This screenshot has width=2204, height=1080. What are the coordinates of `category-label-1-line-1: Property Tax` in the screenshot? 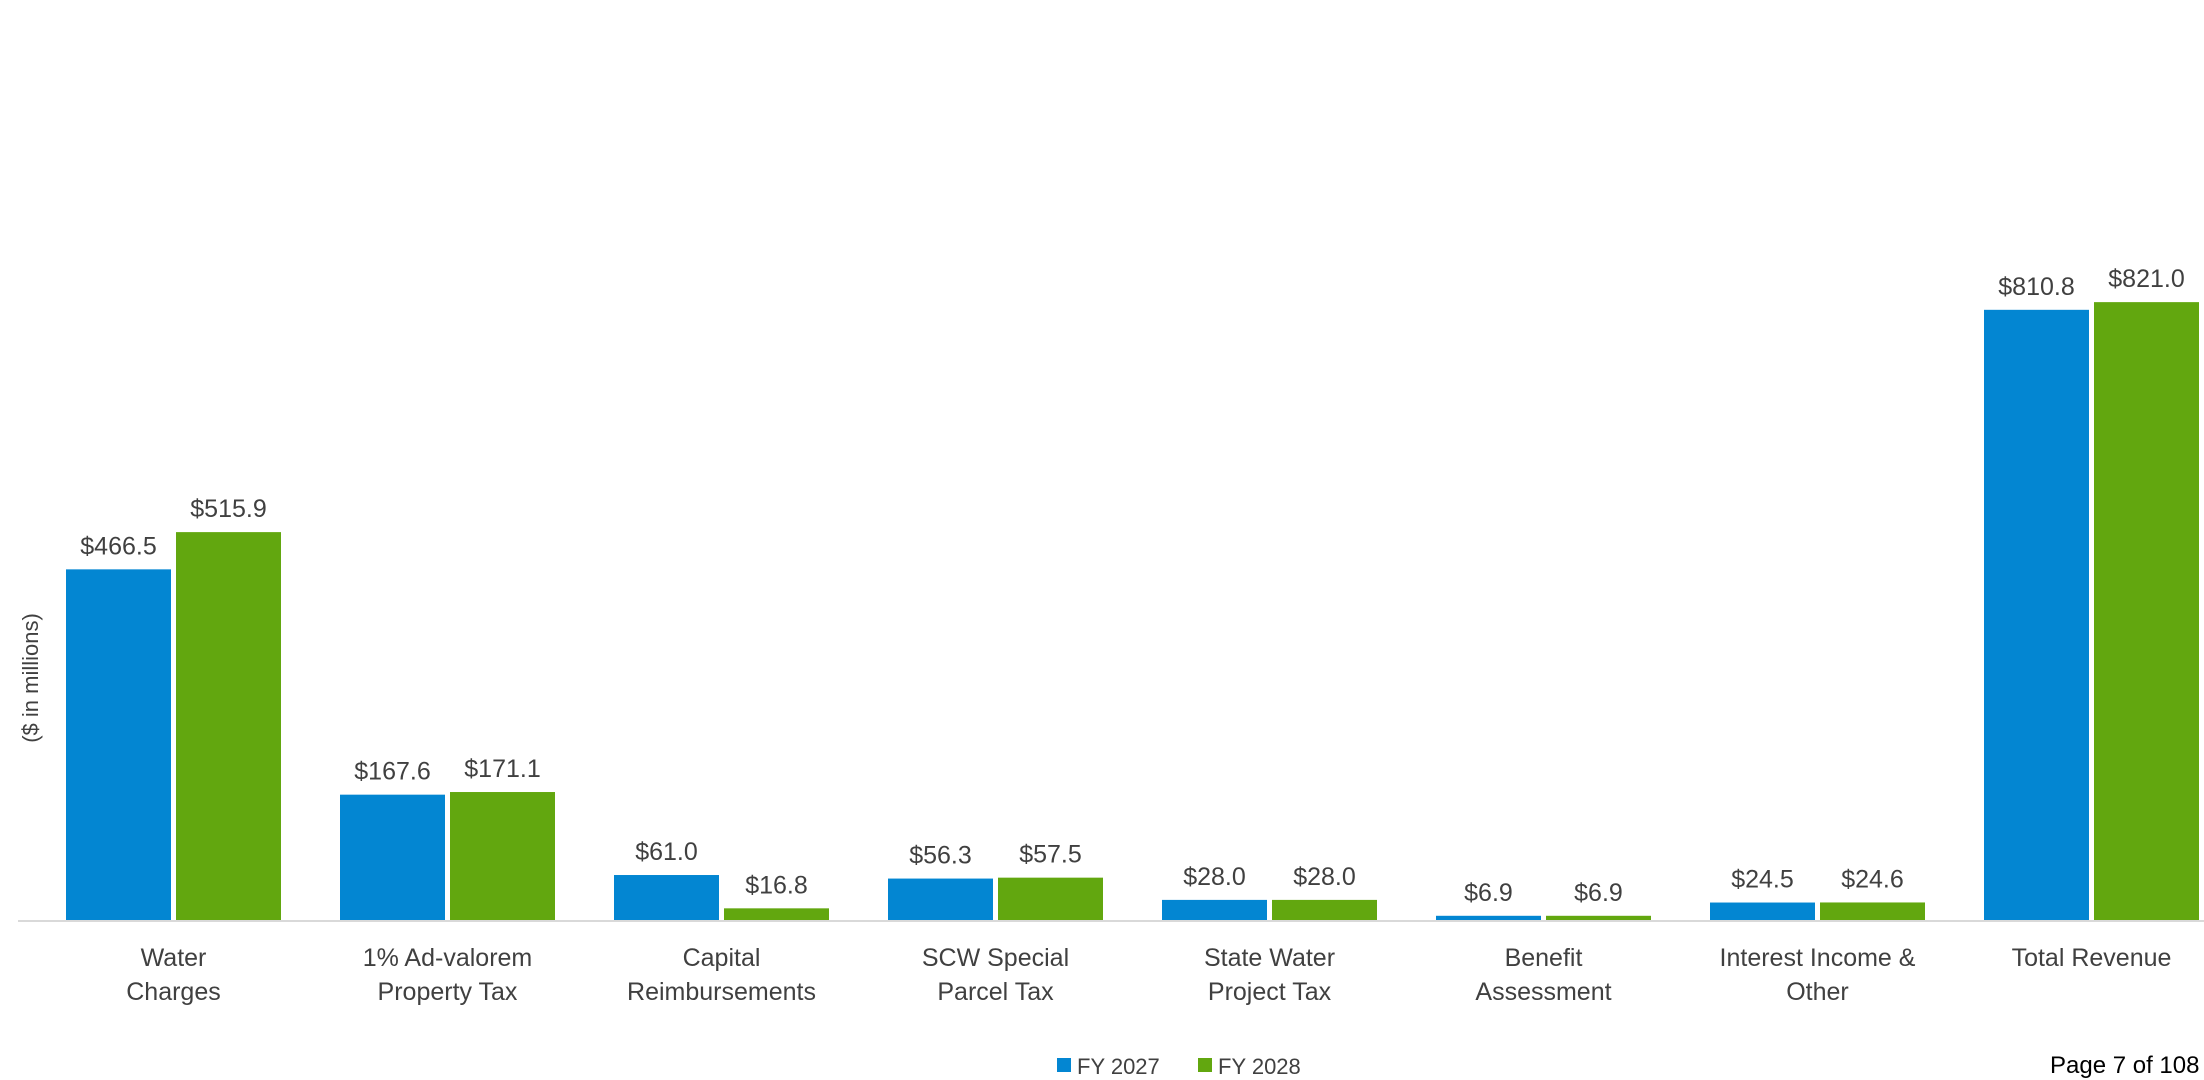 It's located at (448, 992).